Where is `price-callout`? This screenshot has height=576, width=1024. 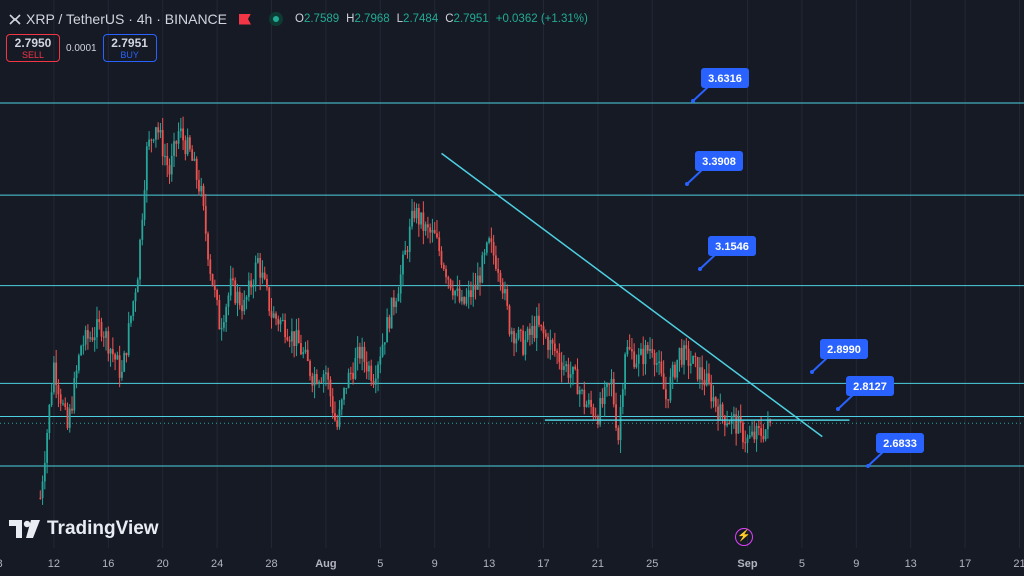 price-callout is located at coordinates (732, 246).